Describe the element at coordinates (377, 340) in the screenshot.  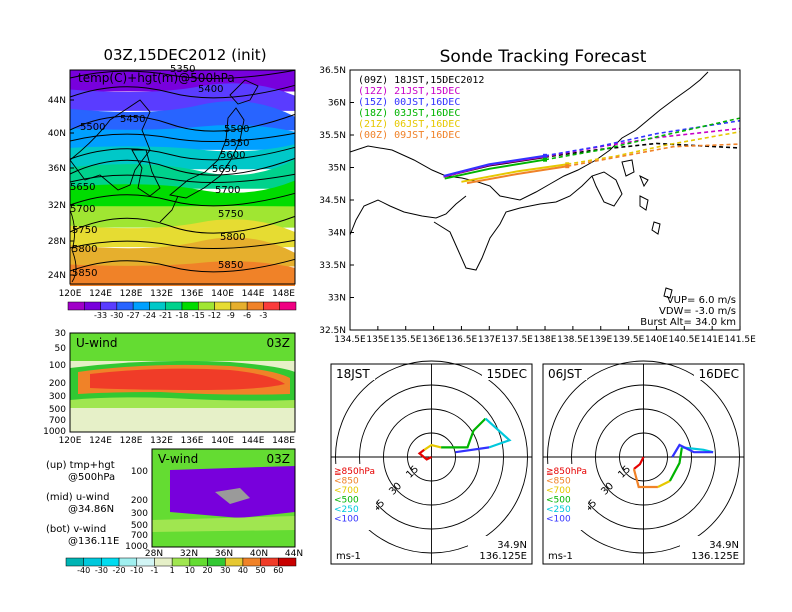
I see `track-lon-tick: 135E` at that location.